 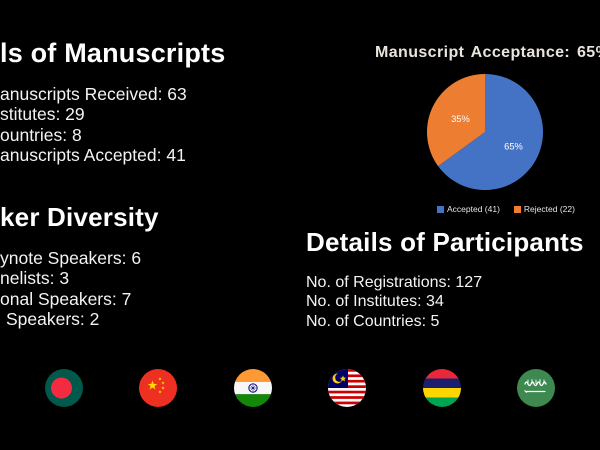 What do you see at coordinates (93, 94) in the screenshot?
I see `stat-line-manuscripts-received: anuscripts Received: 63` at bounding box center [93, 94].